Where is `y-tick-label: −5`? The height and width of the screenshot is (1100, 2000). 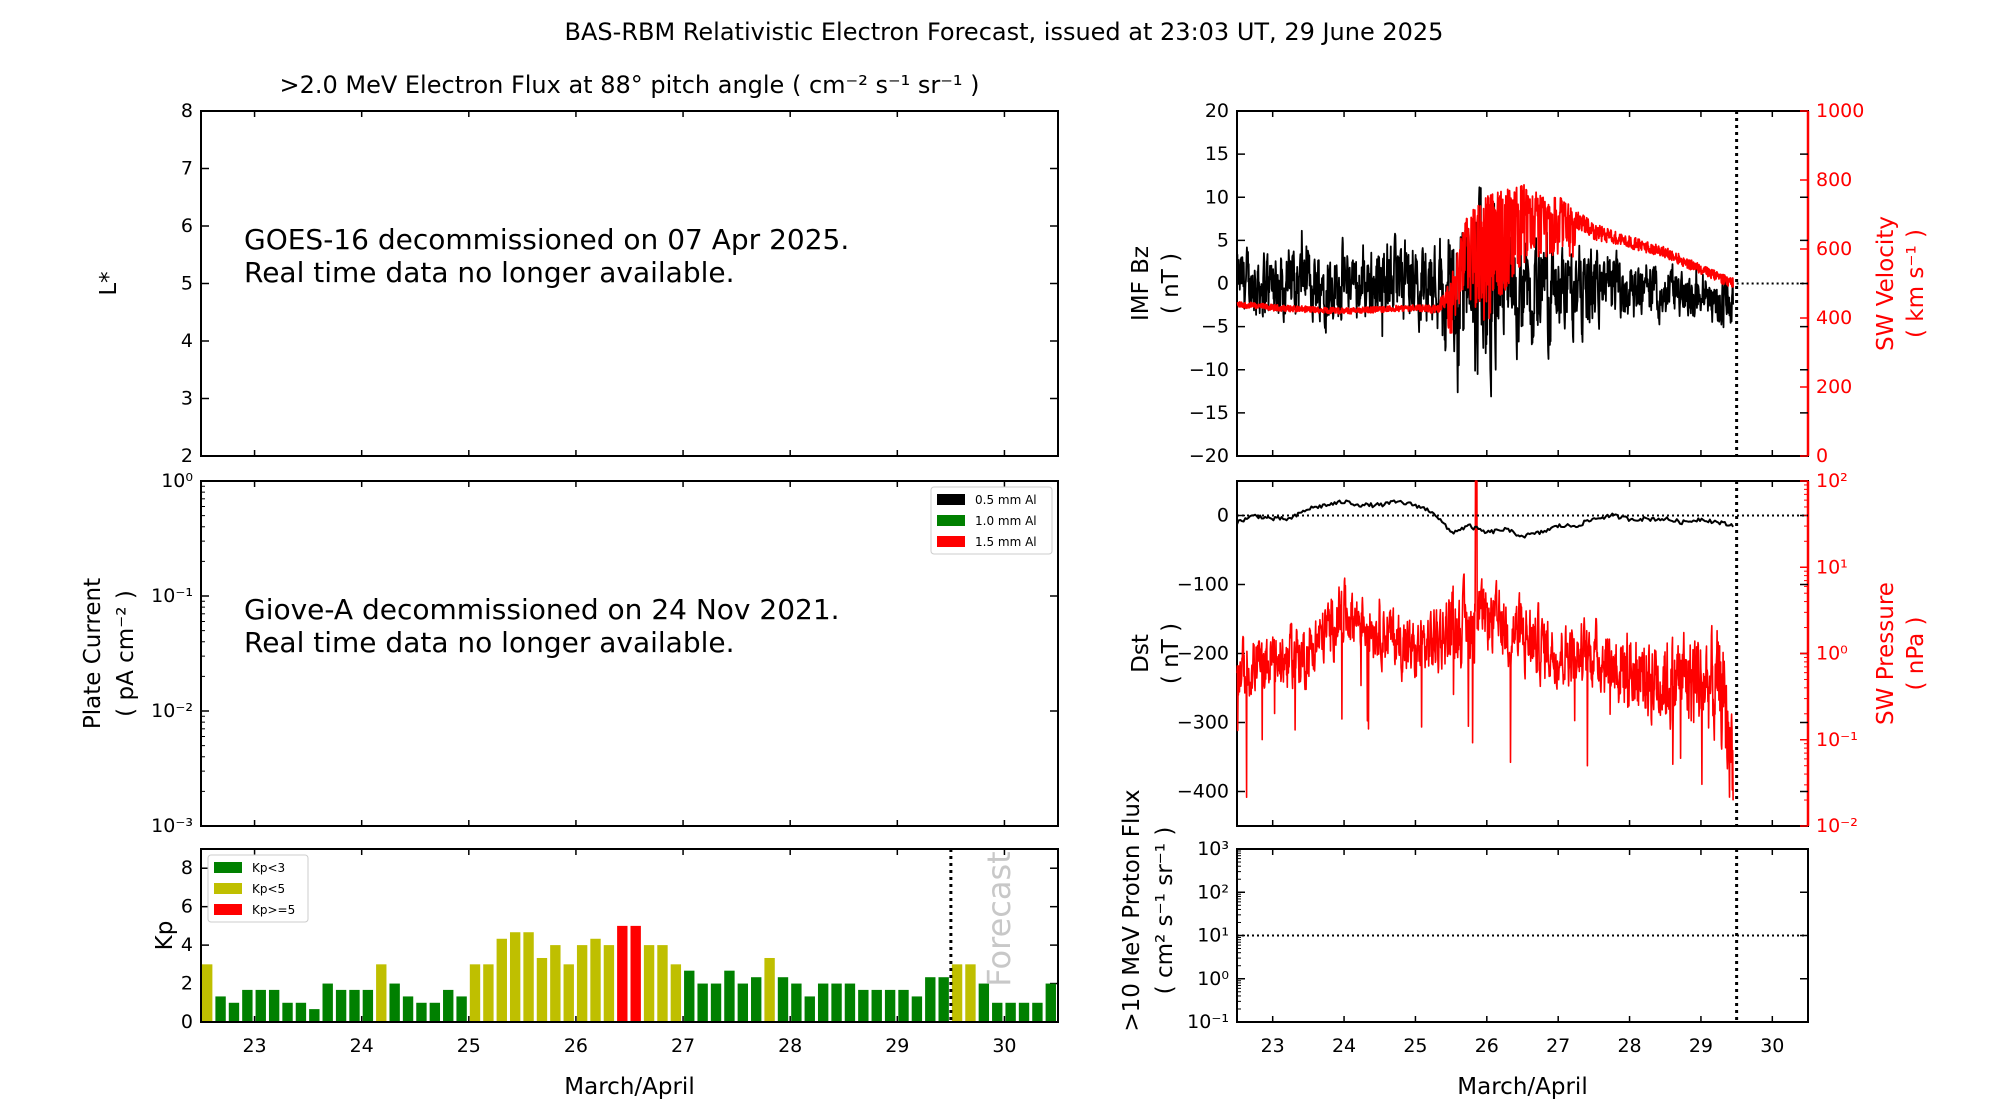 y-tick-label: −5 is located at coordinates (1215, 327).